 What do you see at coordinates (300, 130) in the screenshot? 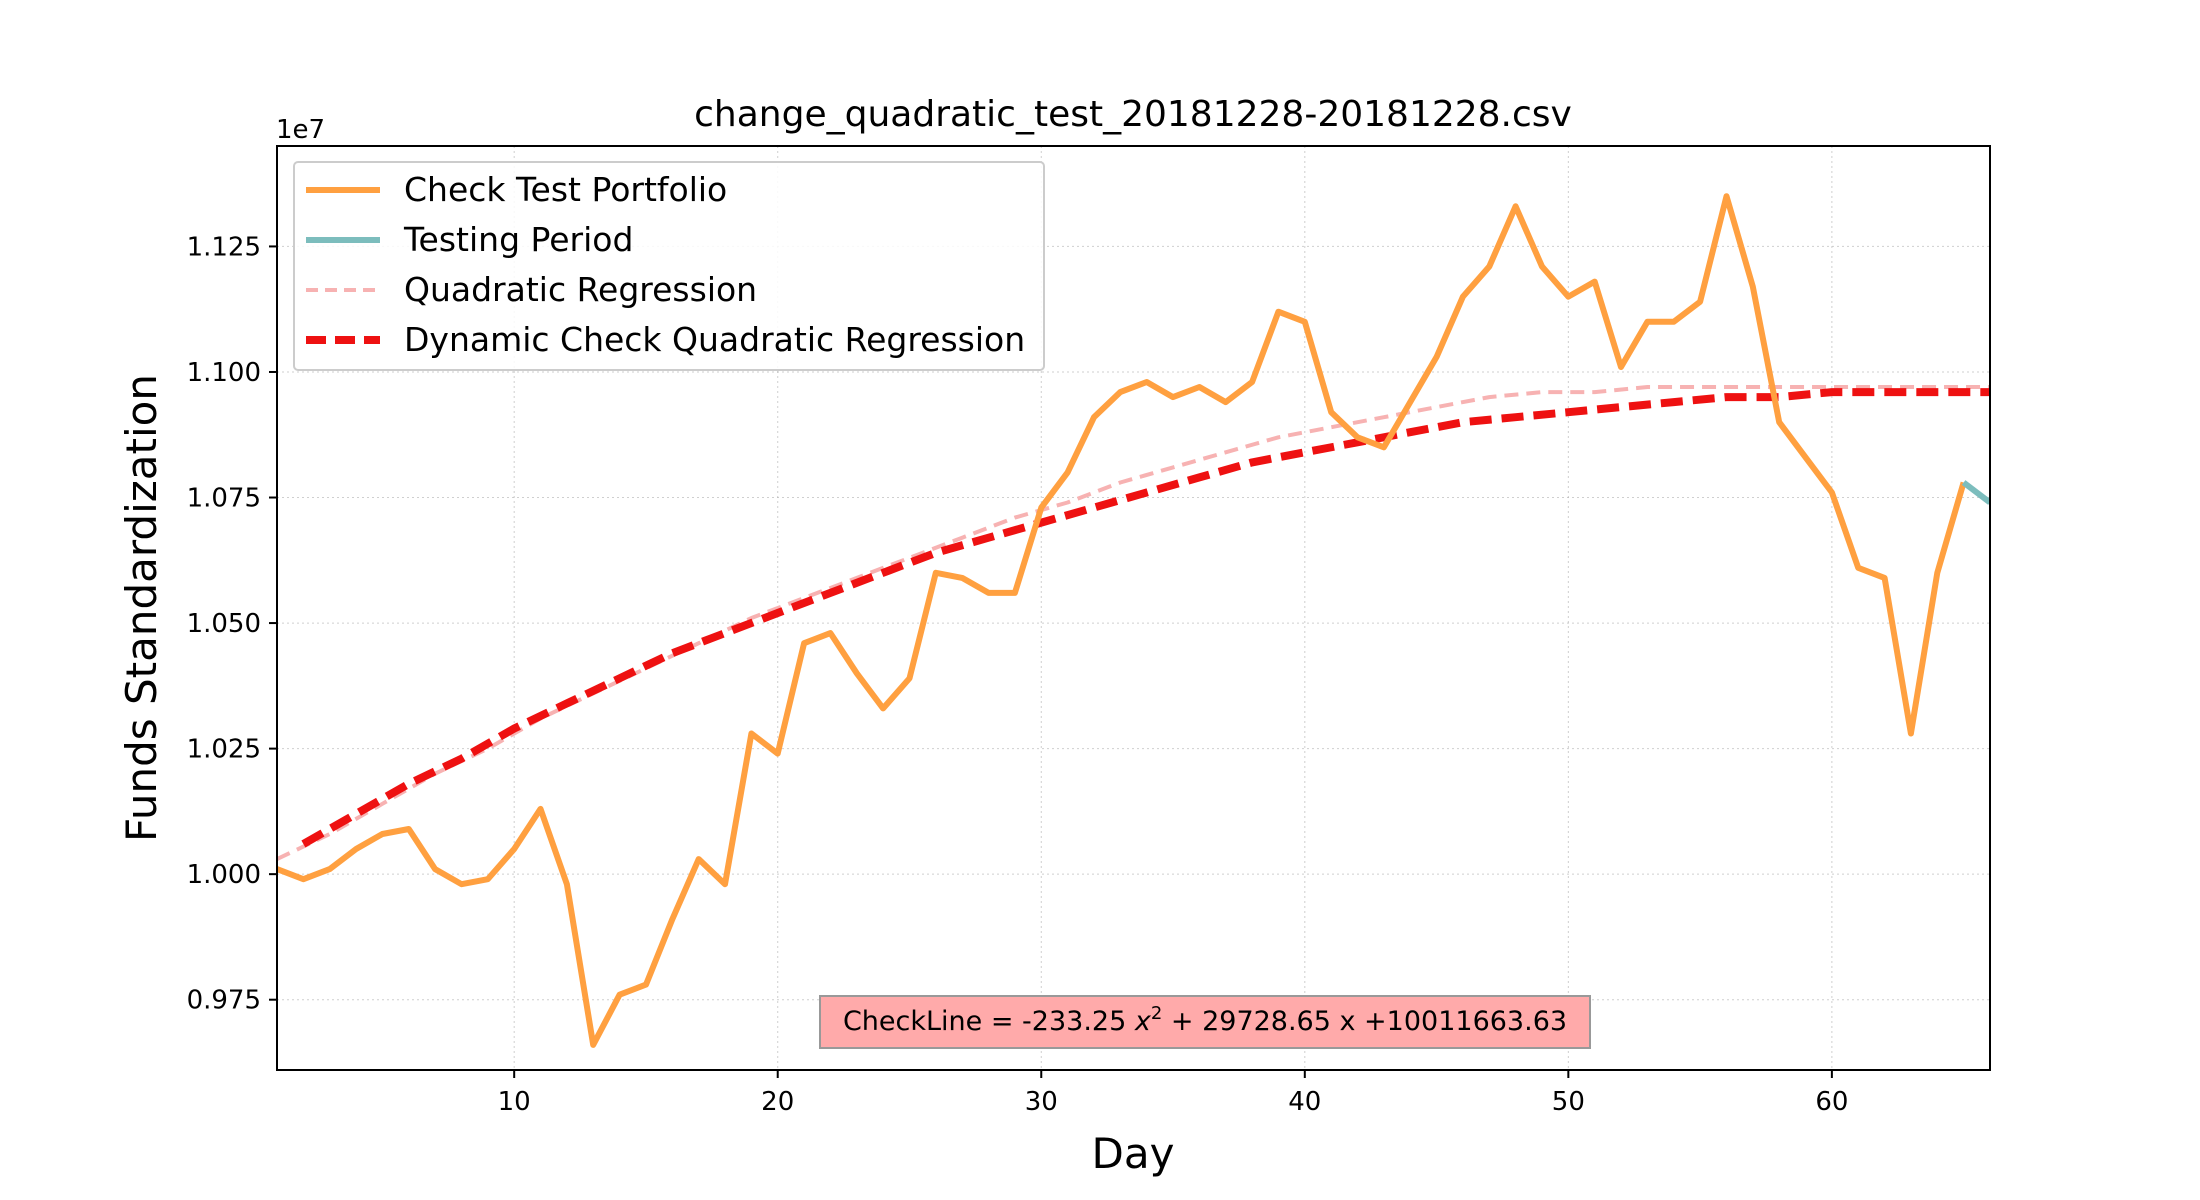
I see `y-axis-offset-label: 1e7` at bounding box center [300, 130].